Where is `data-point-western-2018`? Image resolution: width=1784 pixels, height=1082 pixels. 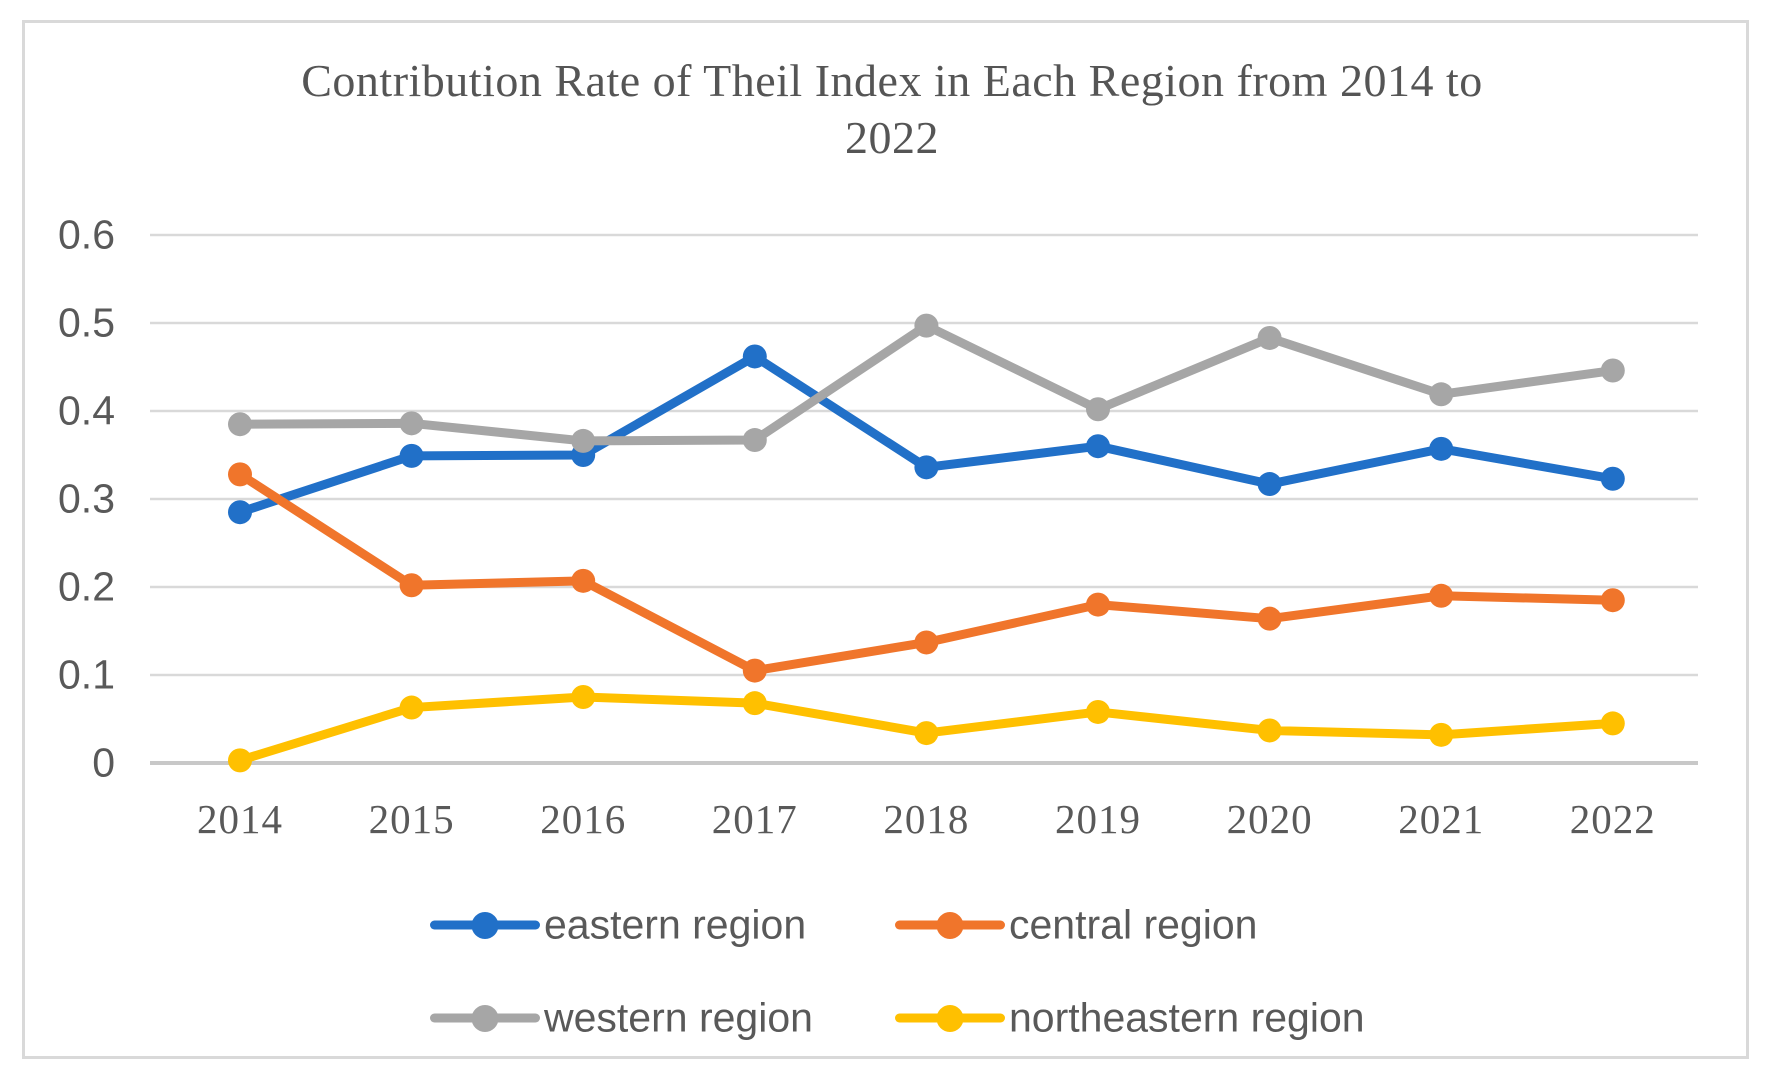 data-point-western-2018 is located at coordinates (926, 325).